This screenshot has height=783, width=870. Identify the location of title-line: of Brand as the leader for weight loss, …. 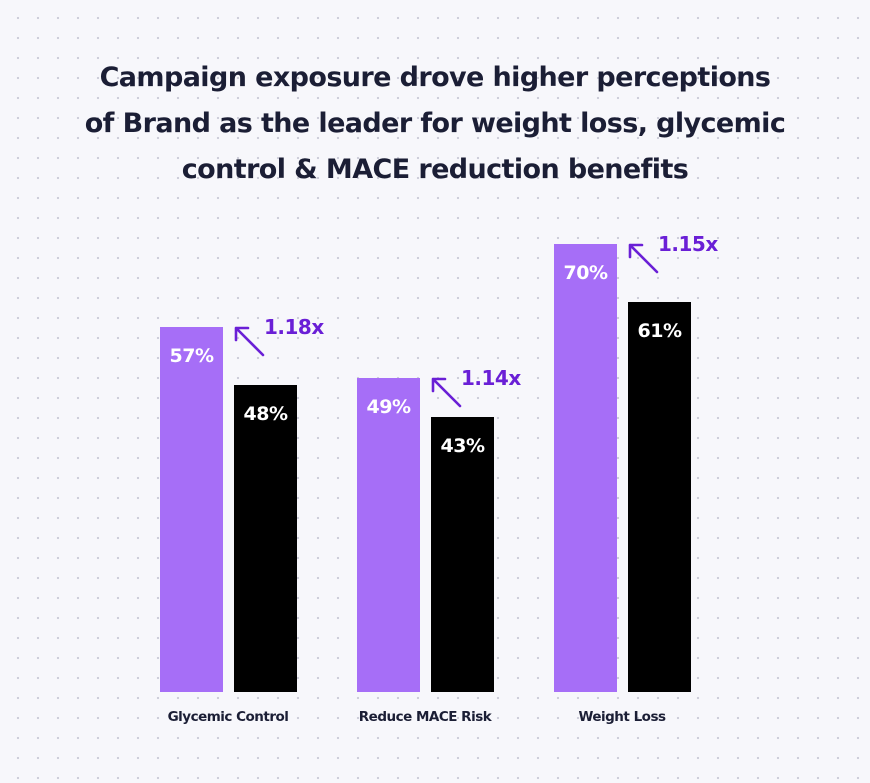
(435, 123).